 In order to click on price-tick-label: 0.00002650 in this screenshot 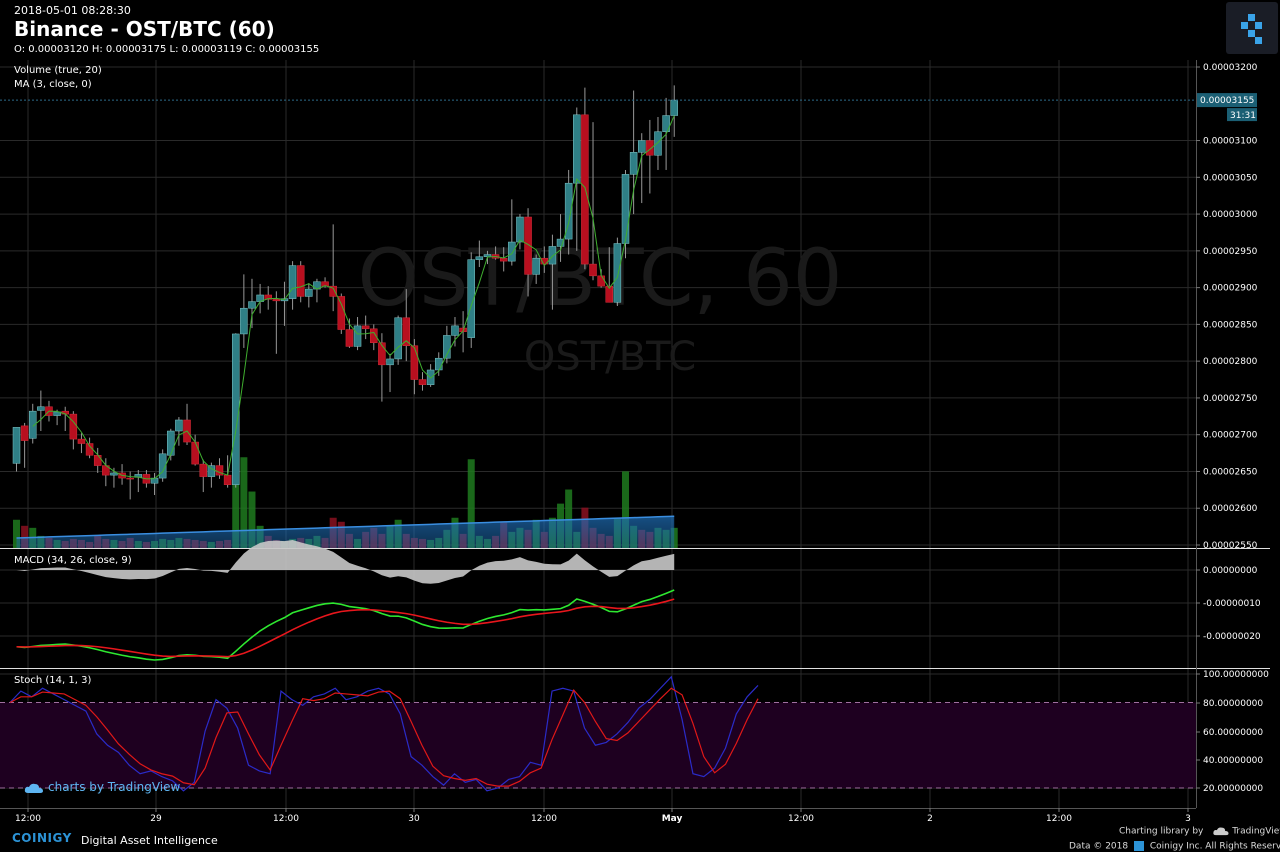, I will do `click(1230, 472)`.